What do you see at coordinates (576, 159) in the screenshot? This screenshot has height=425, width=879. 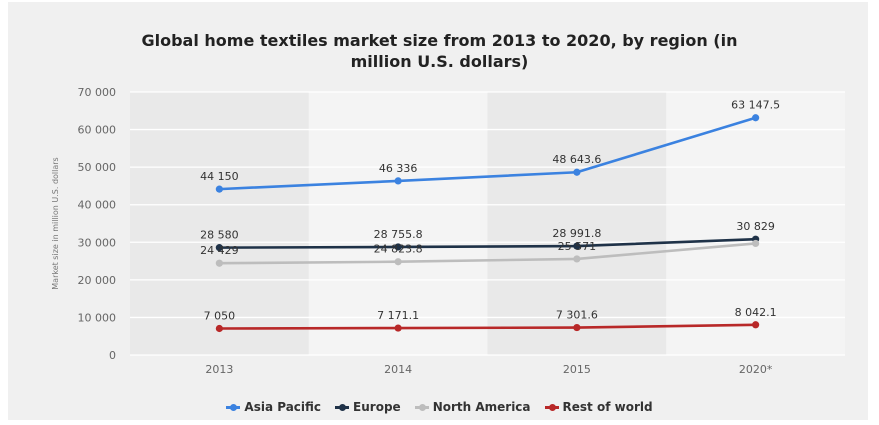 I see `data-label: 48 643.6` at bounding box center [576, 159].